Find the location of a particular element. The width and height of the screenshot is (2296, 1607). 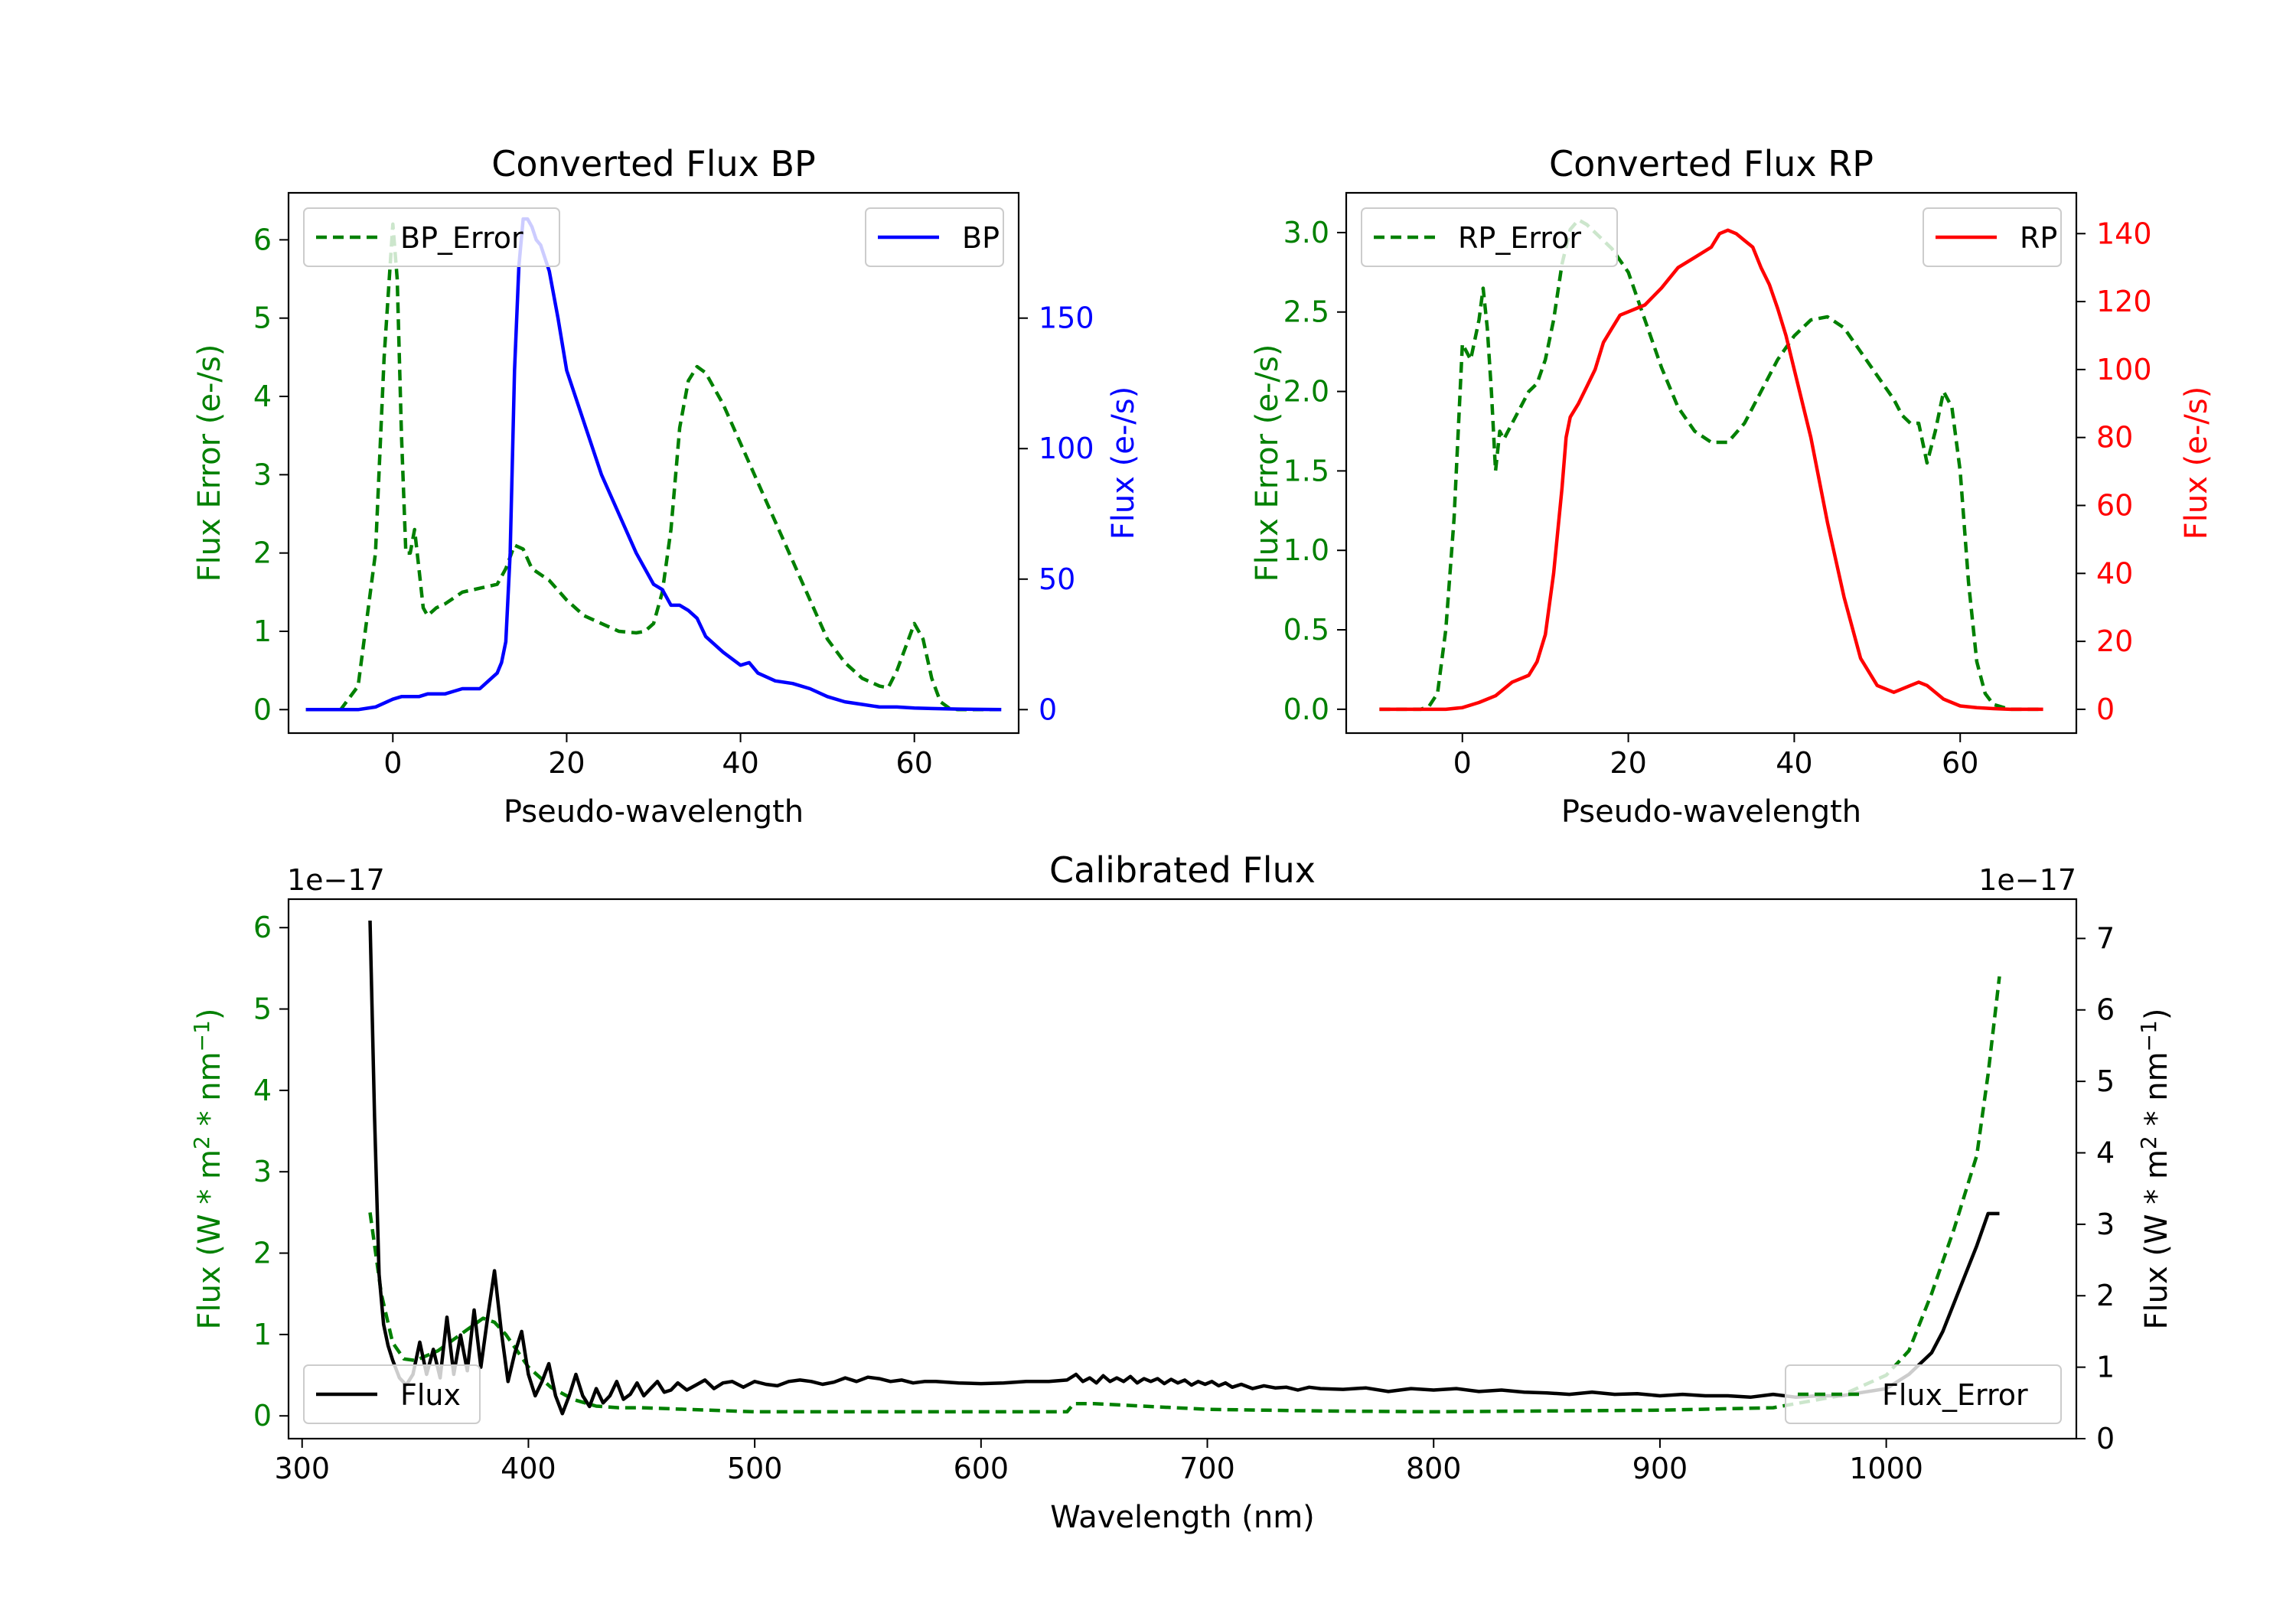

x-tick-label: 900 is located at coordinates (1660, 1468).